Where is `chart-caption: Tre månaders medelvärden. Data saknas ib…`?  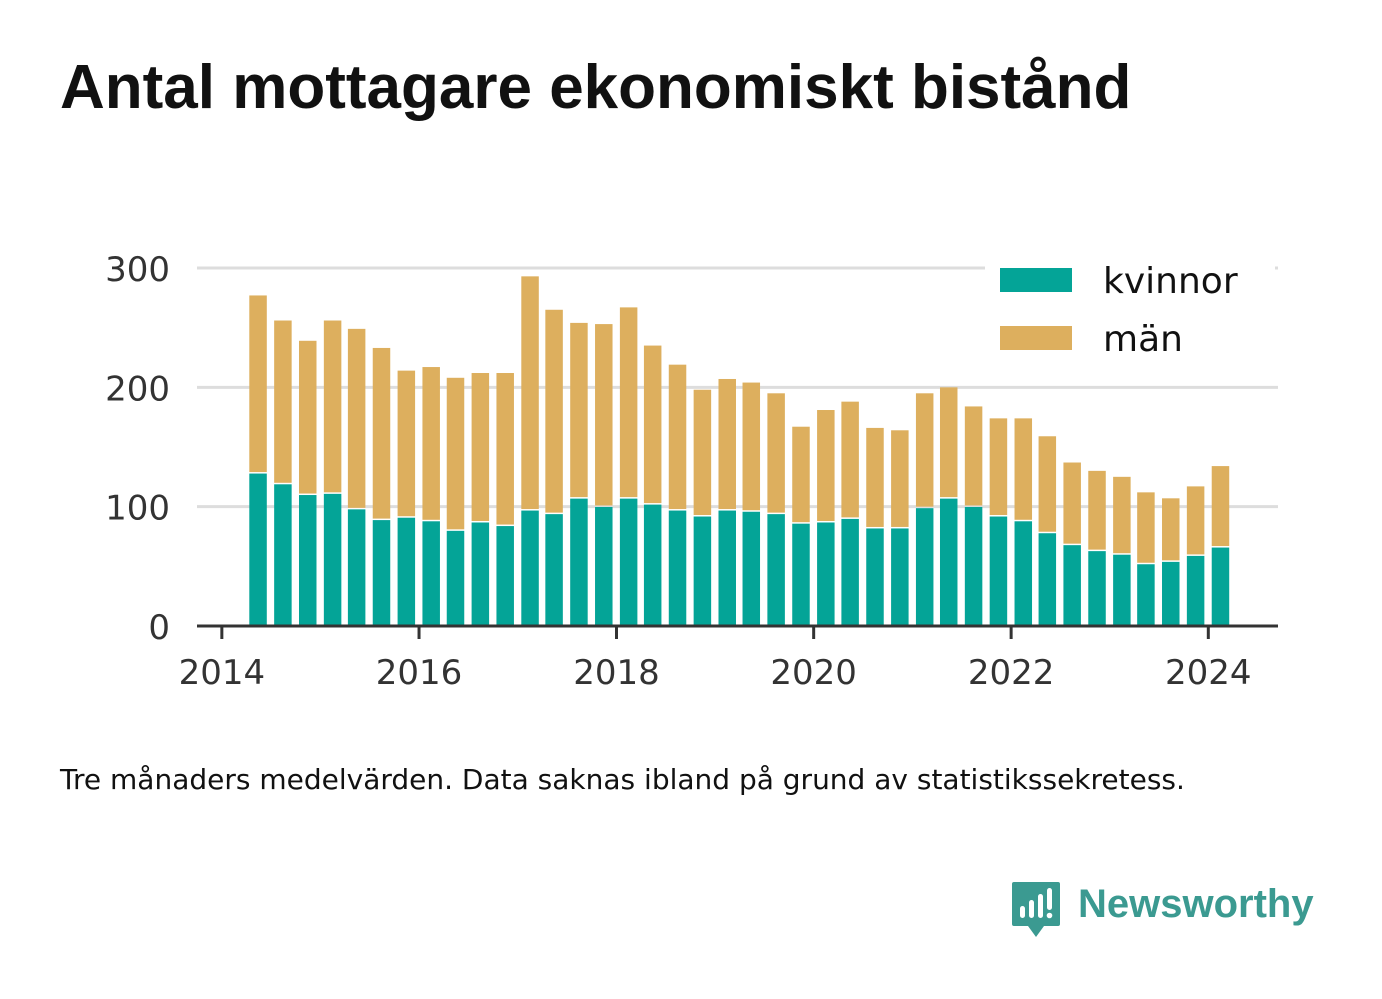 chart-caption: Tre månaders medelvärden. Data saknas ib… is located at coordinates (622, 779).